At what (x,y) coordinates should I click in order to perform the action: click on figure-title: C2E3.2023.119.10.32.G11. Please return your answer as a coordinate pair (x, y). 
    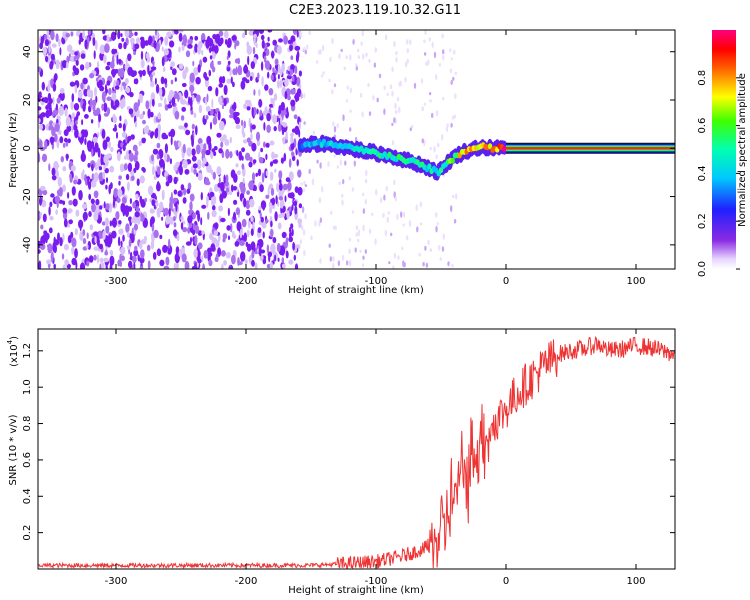
    Looking at the image, I should click on (375, 10).